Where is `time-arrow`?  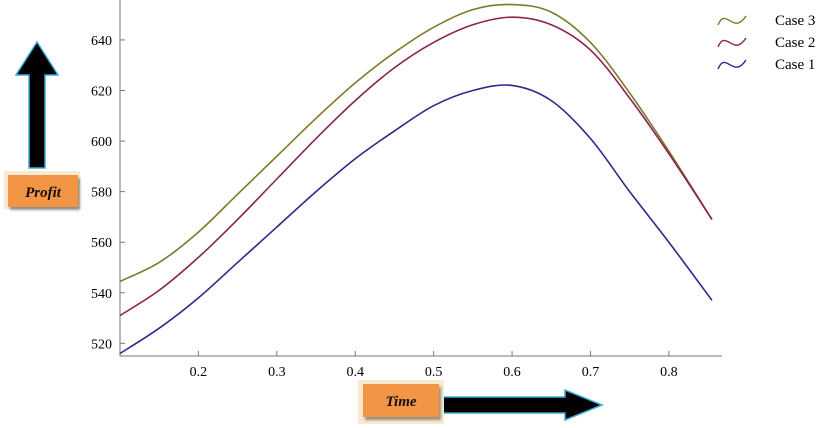
time-arrow is located at coordinates (523, 405).